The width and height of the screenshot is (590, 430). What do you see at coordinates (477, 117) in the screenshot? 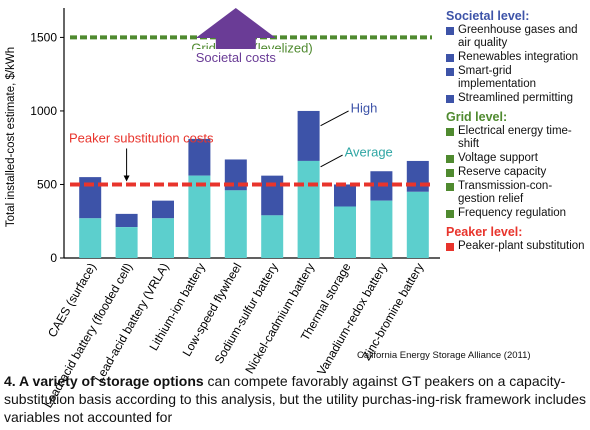
I see `legend-group-title: Grid level:` at bounding box center [477, 117].